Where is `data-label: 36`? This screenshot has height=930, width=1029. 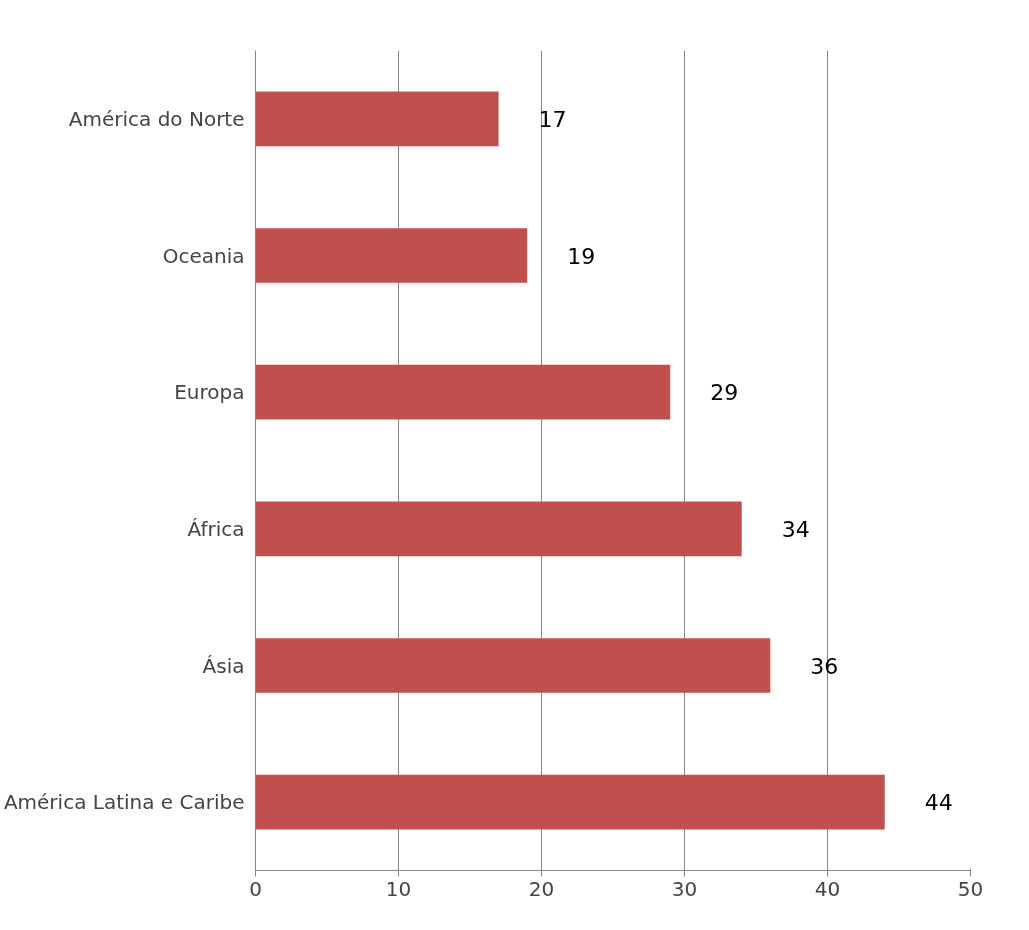 data-label: 36 is located at coordinates (824, 666).